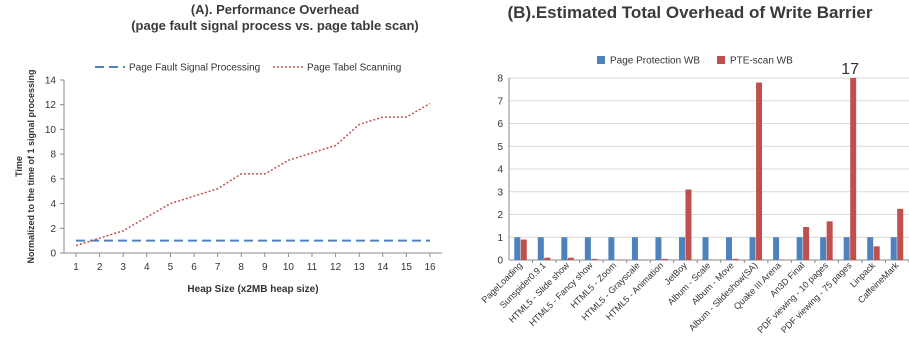 This screenshot has width=909, height=341. I want to click on x-tick-label: 13, so click(360, 267).